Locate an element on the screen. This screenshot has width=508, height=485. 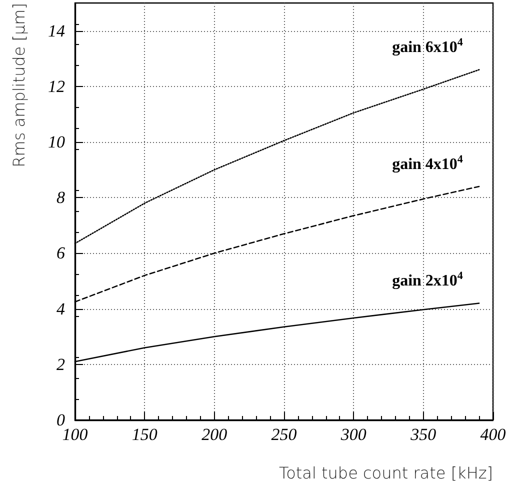
y-tick-label: 4 is located at coordinates (61, 308).